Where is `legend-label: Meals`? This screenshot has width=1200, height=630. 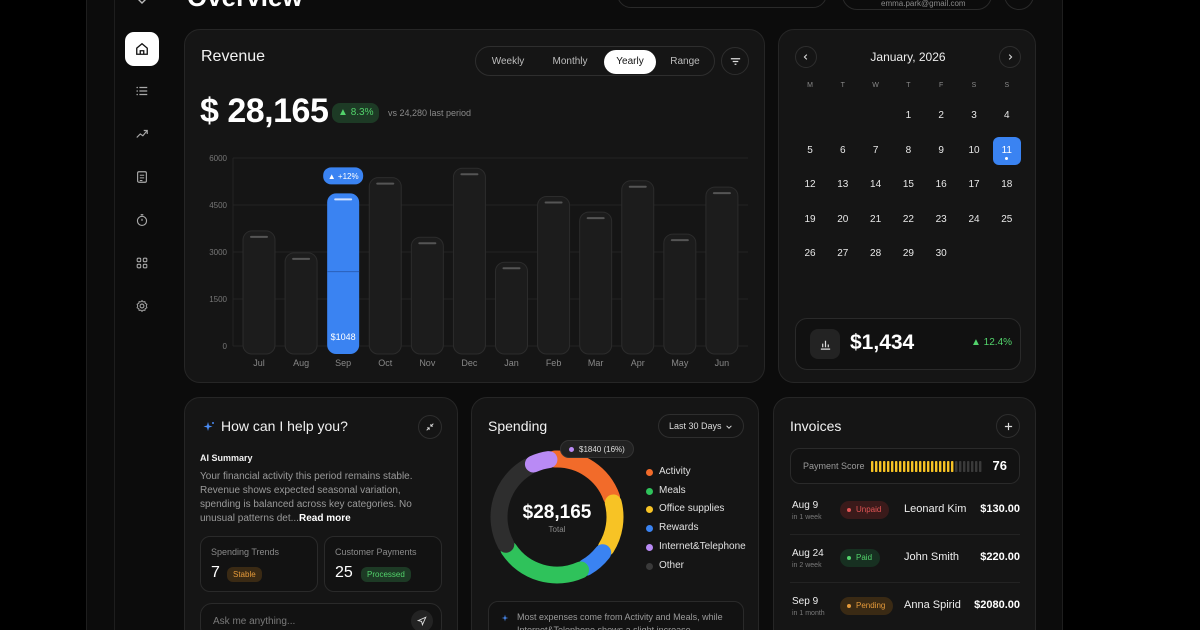
legend-label: Meals is located at coordinates (672, 490).